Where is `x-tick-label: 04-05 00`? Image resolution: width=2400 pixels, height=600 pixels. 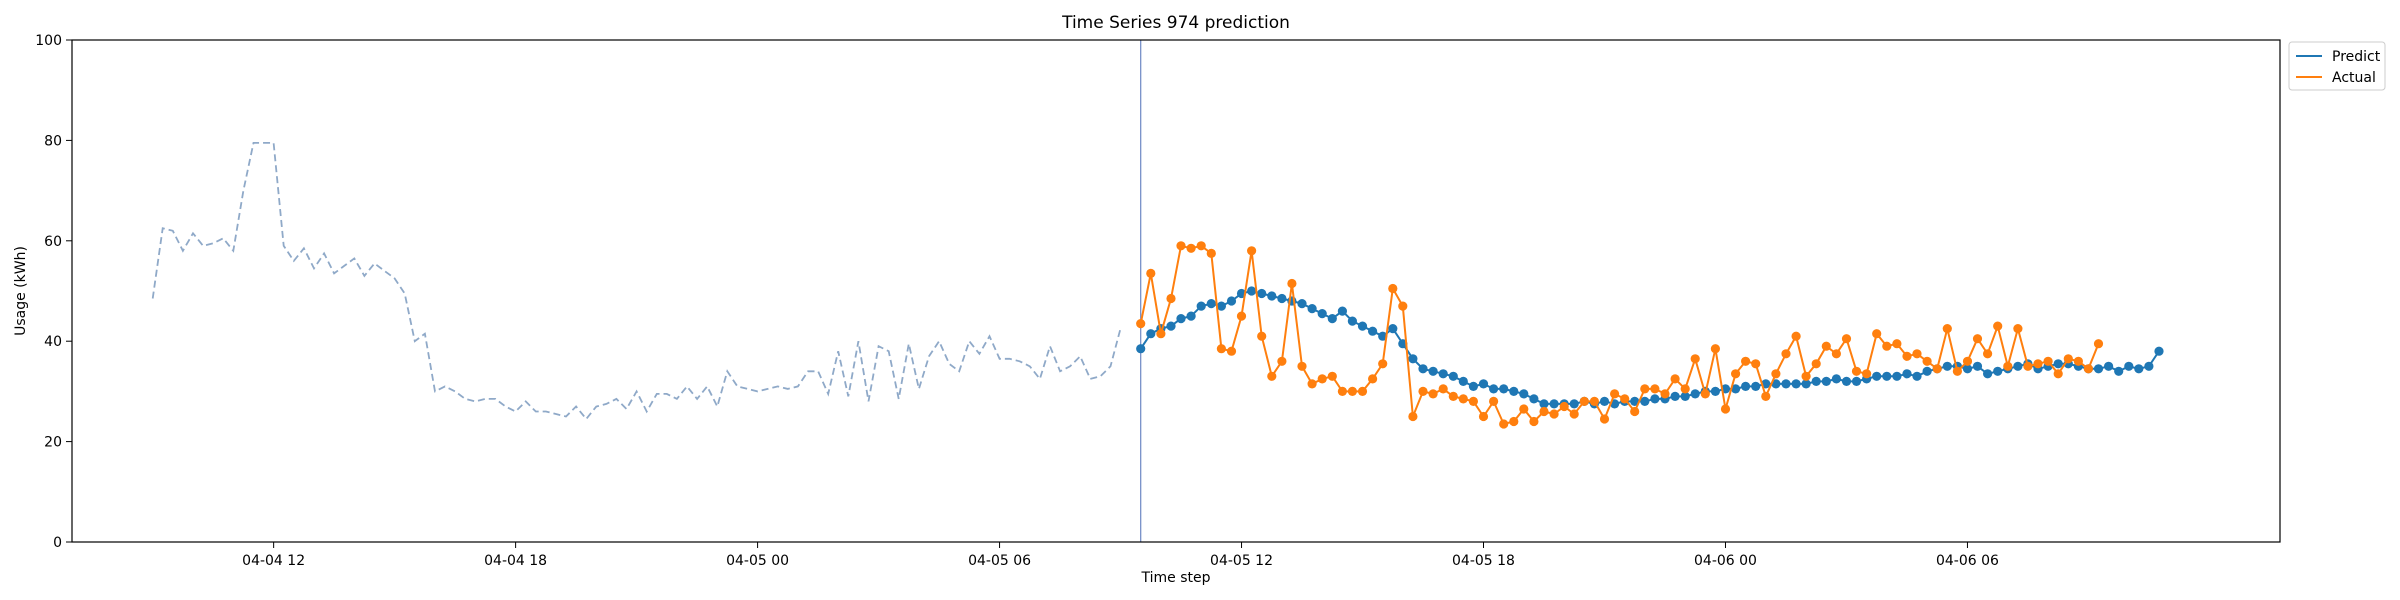
x-tick-label: 04-05 00 is located at coordinates (757, 561).